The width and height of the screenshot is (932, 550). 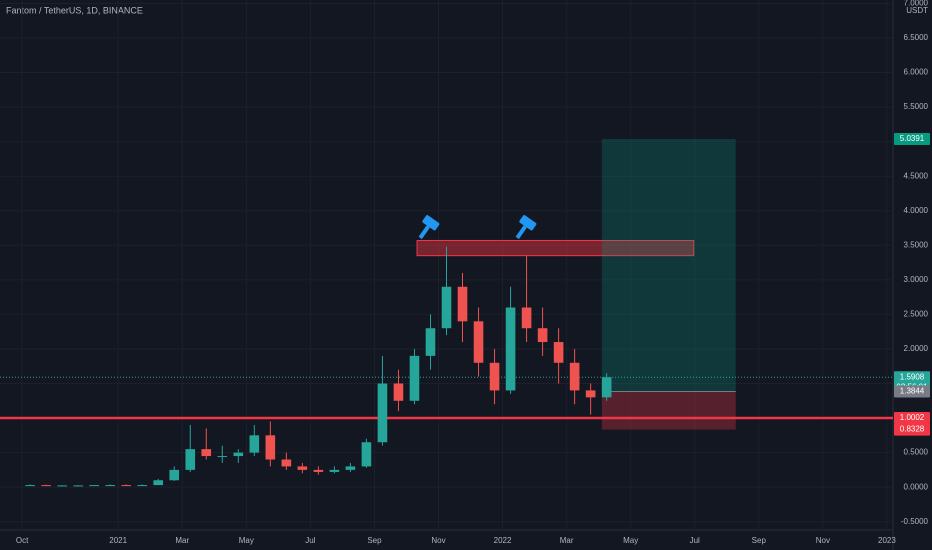 I want to click on y-tick-label: 5.5000, so click(x=916, y=106).